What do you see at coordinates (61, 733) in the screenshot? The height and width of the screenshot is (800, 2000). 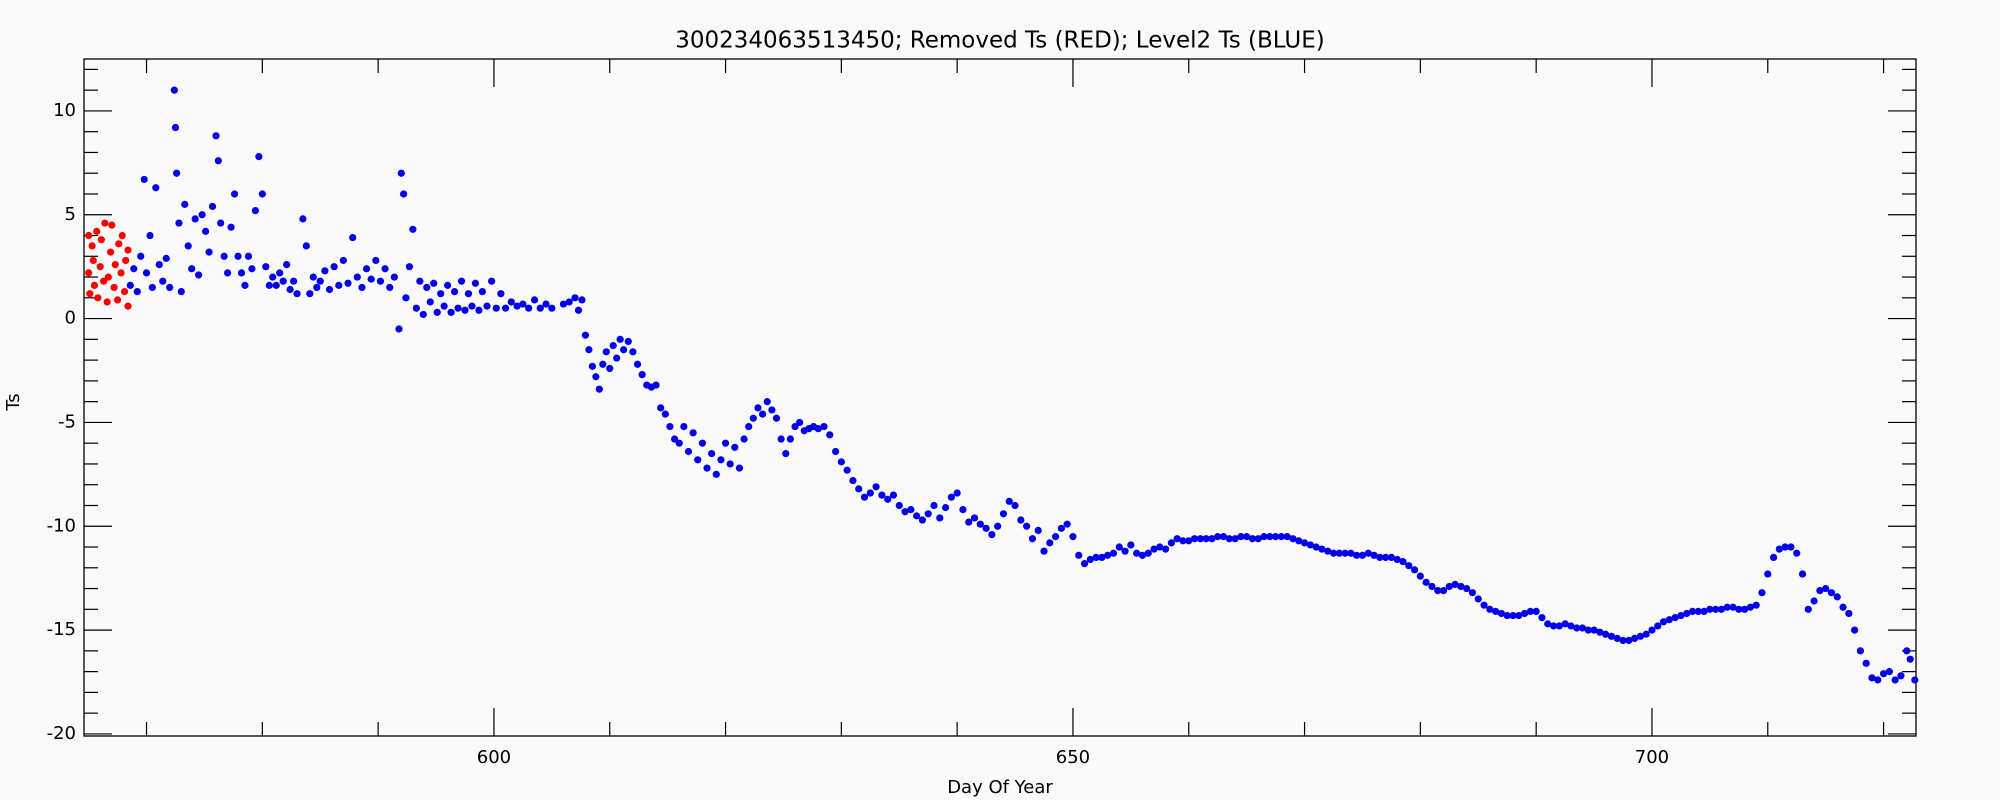 I see `y-tick-label: -20` at bounding box center [61, 733].